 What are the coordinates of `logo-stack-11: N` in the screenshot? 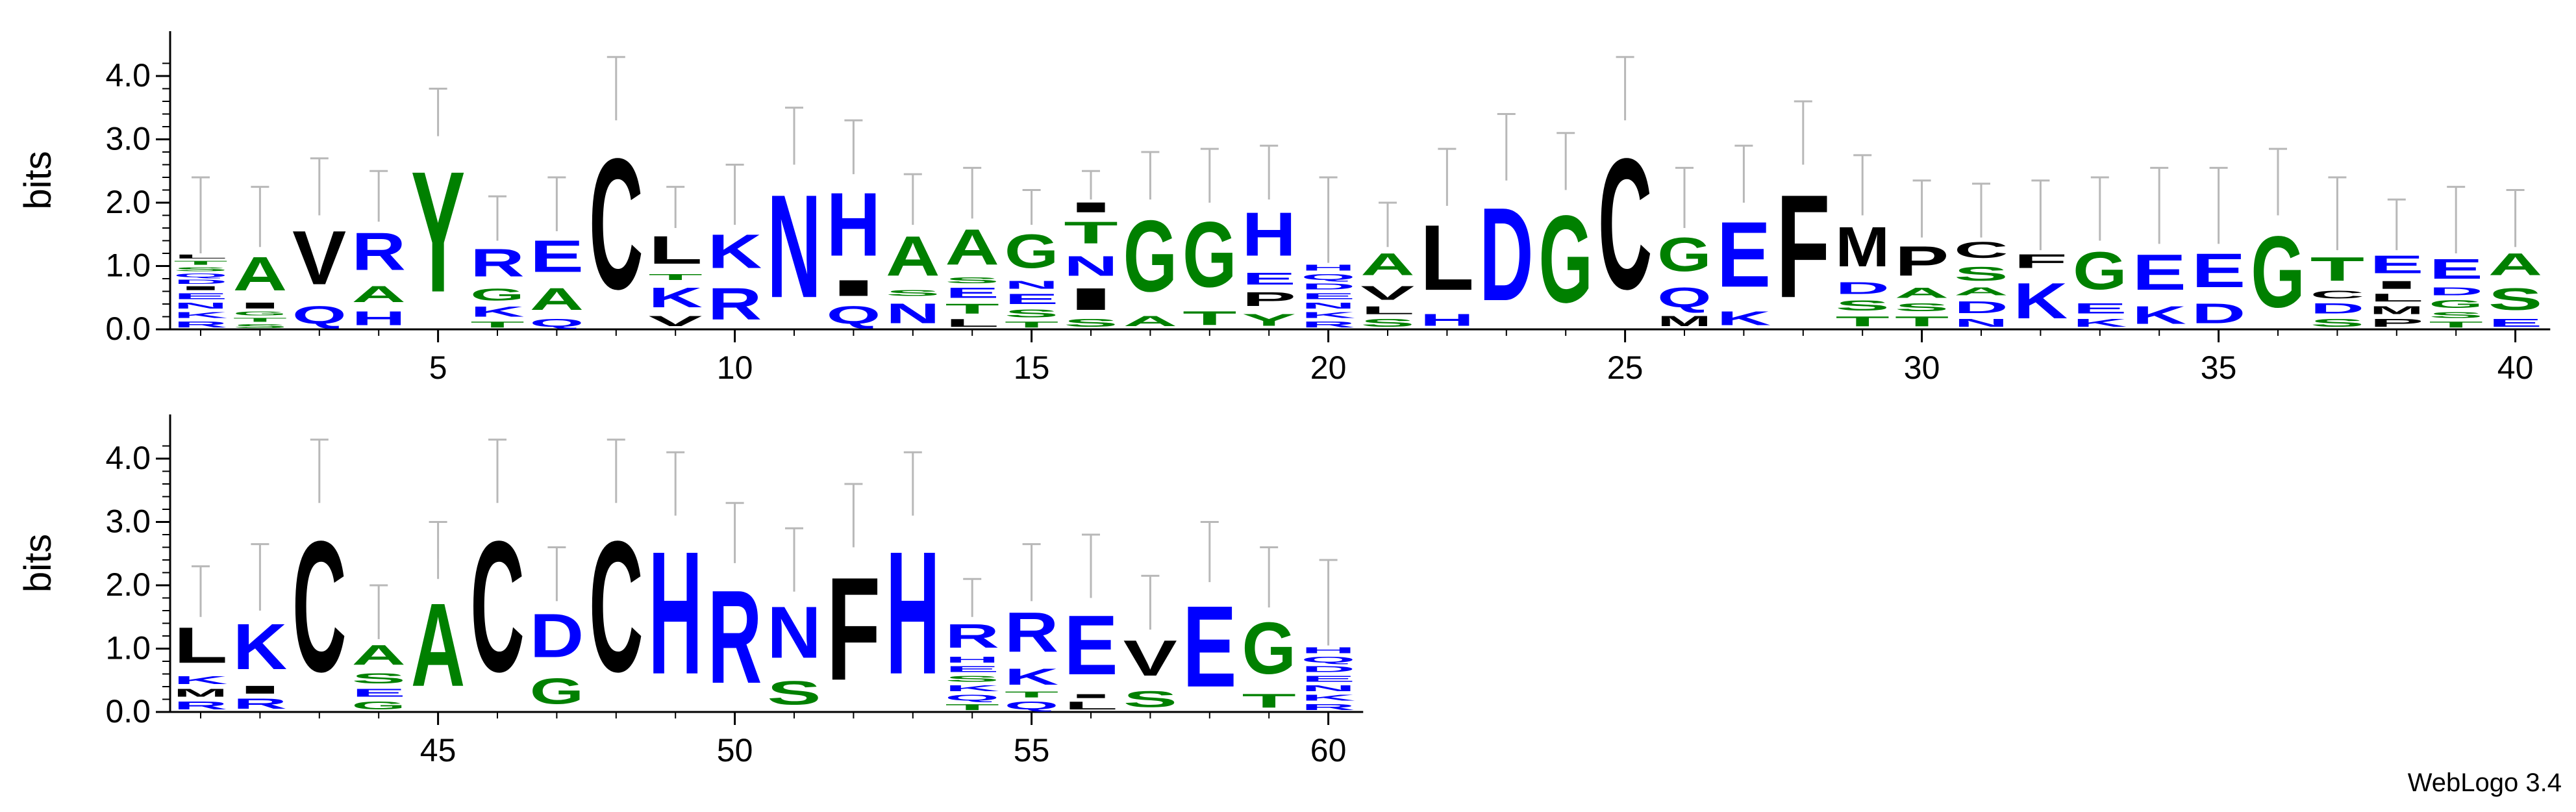 It's located at (794, 218).